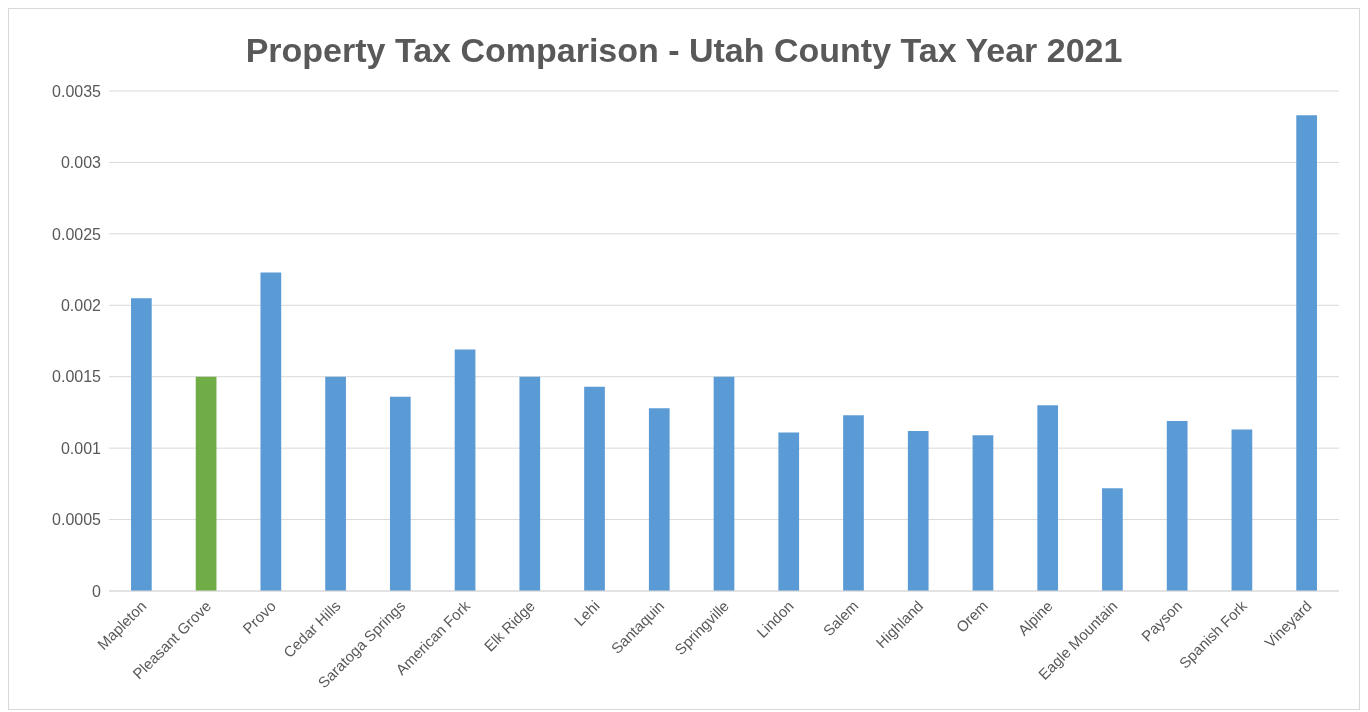 The width and height of the screenshot is (1368, 712). I want to click on y-tick-label: 0.002, so click(81, 305).